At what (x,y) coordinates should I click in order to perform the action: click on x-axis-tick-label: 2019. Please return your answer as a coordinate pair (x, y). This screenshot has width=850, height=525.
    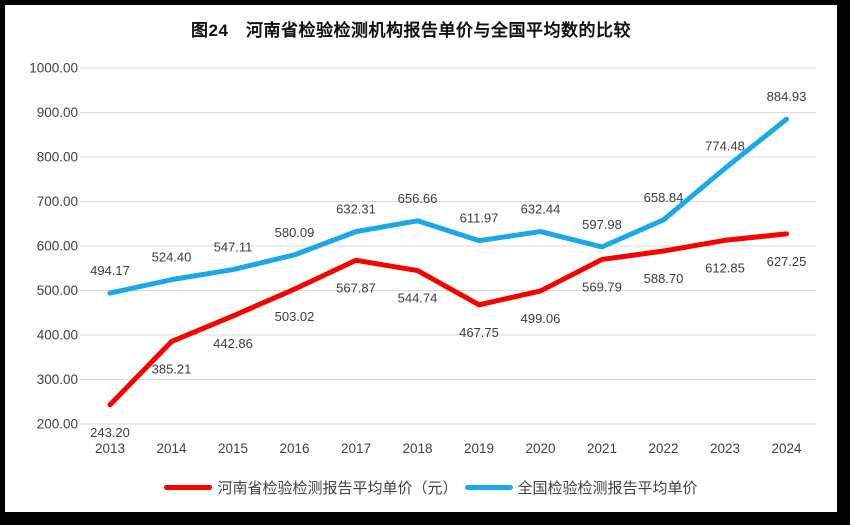
    Looking at the image, I should click on (479, 448).